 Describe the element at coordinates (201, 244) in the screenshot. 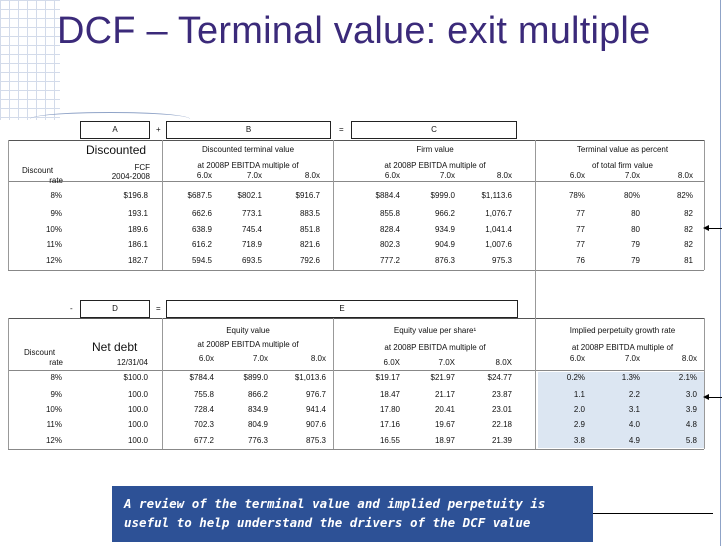

I see `dtv-cell: 616.2` at that location.